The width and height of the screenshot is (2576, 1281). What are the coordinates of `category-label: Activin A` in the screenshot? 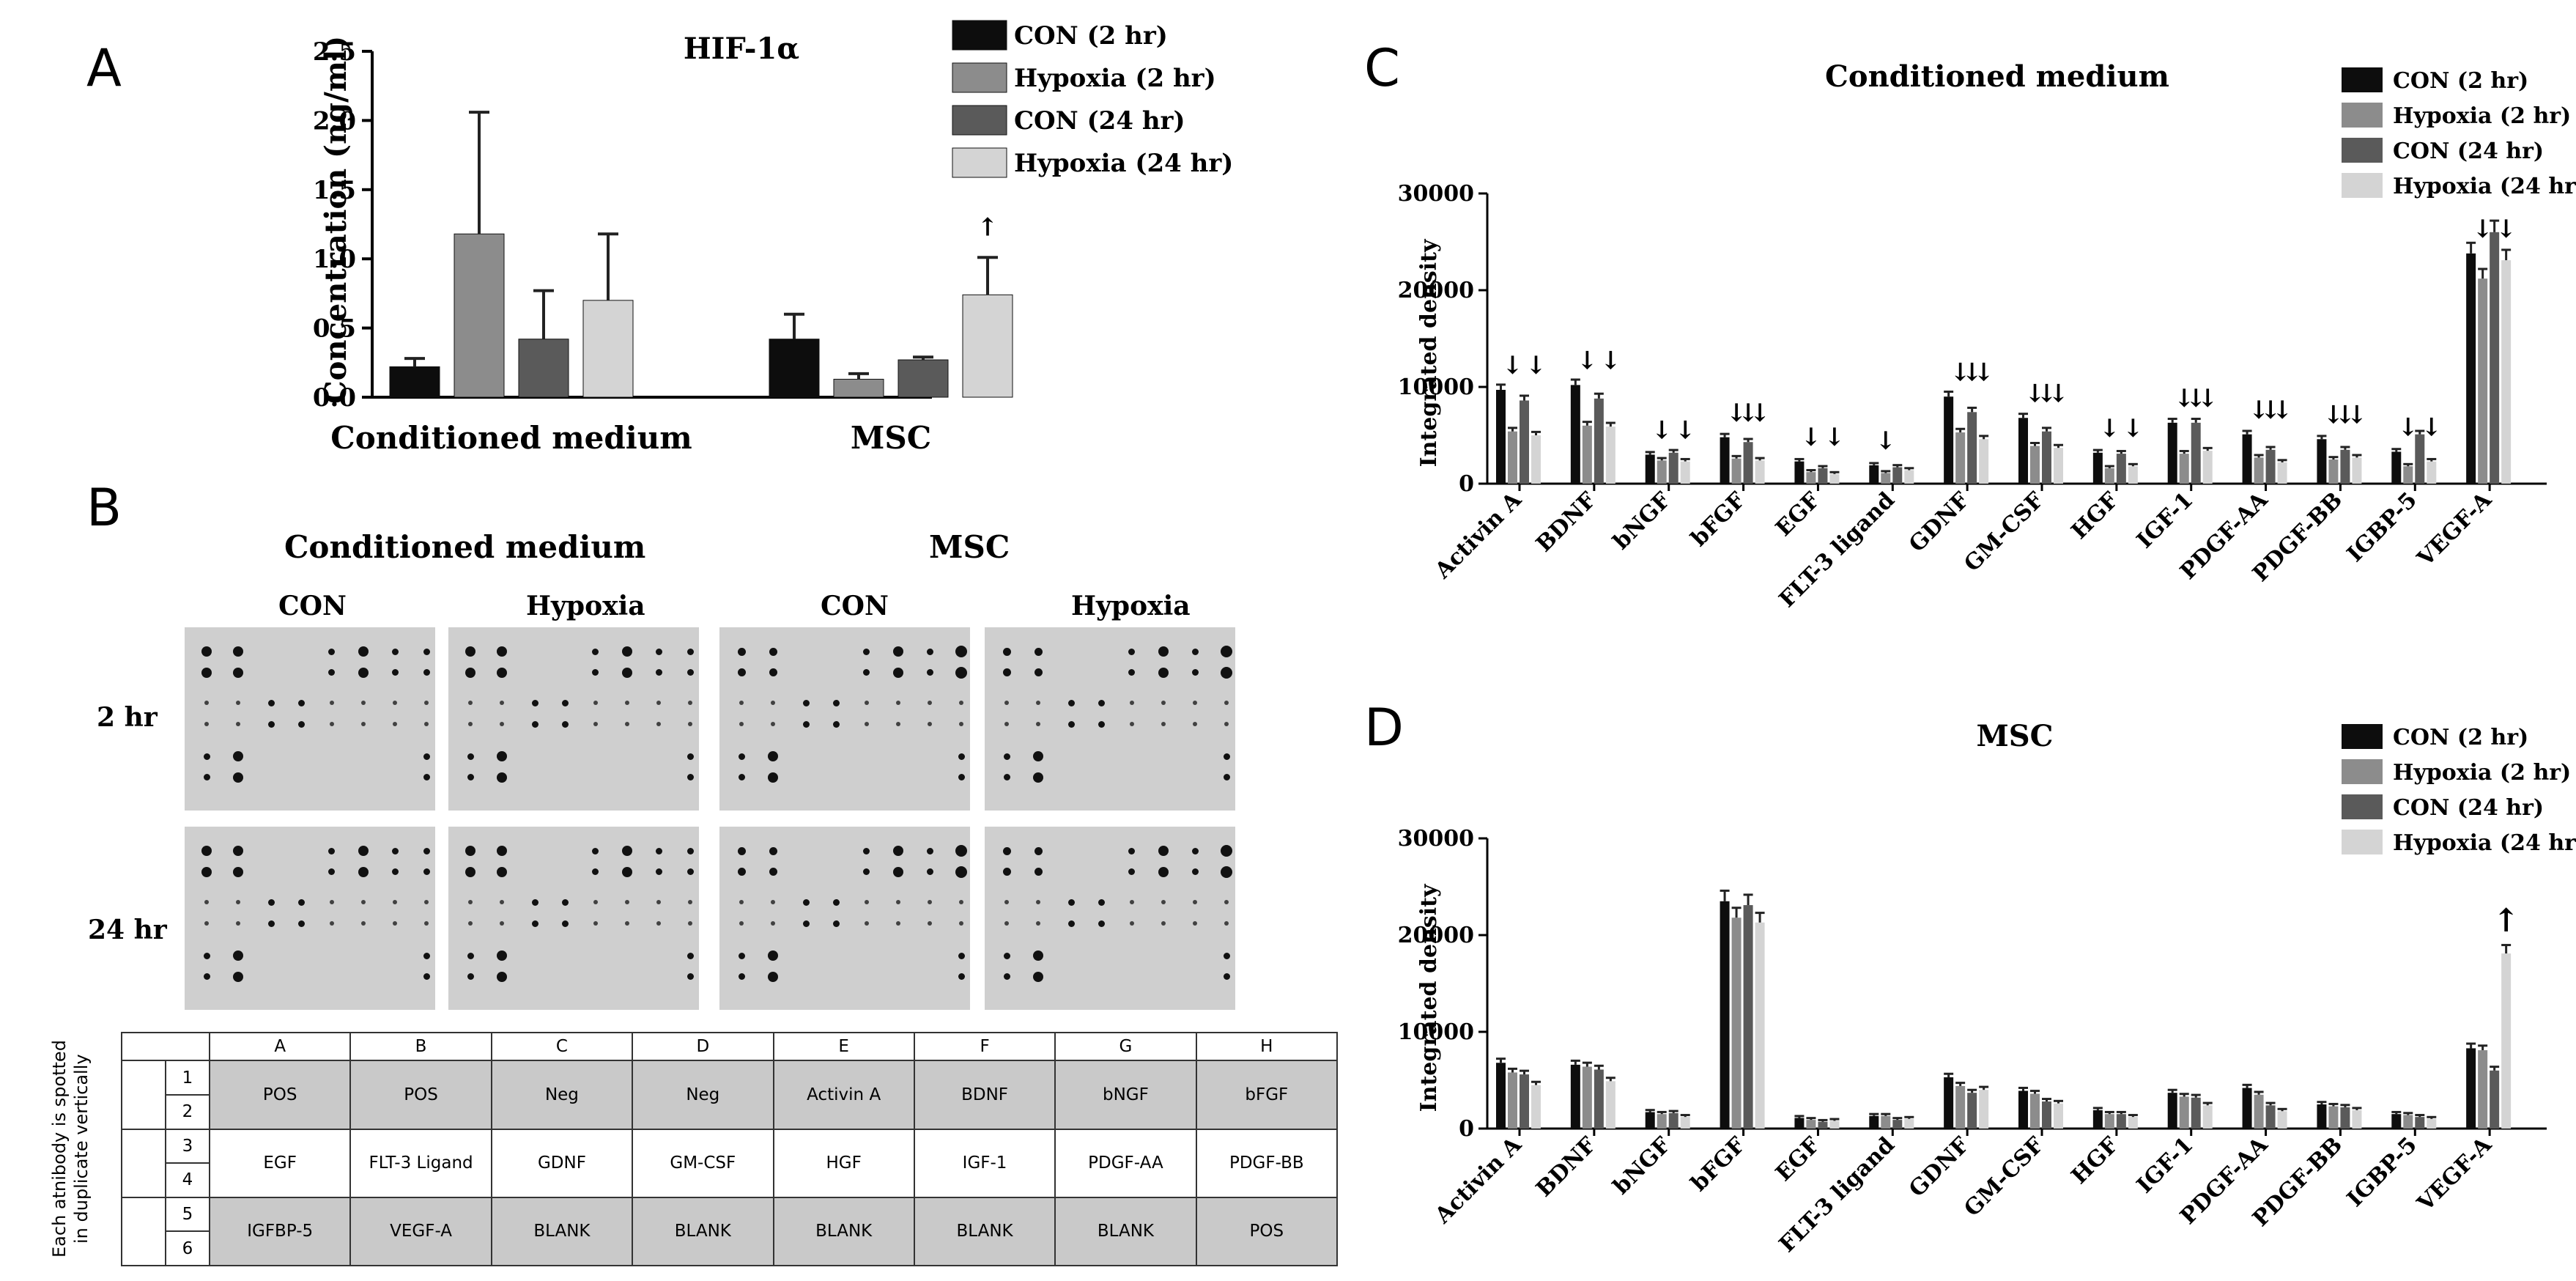 It's located at (1478, 1180).